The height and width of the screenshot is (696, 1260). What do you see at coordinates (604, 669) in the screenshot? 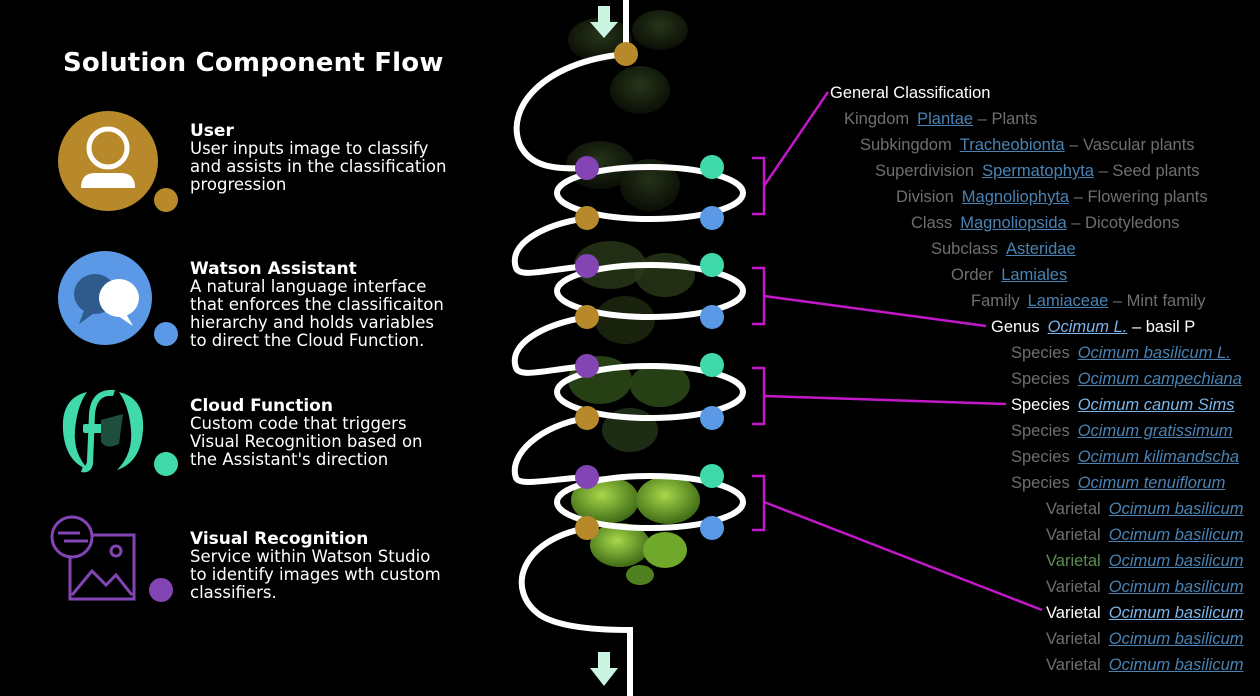
I see `bottom-arrow-icon` at bounding box center [604, 669].